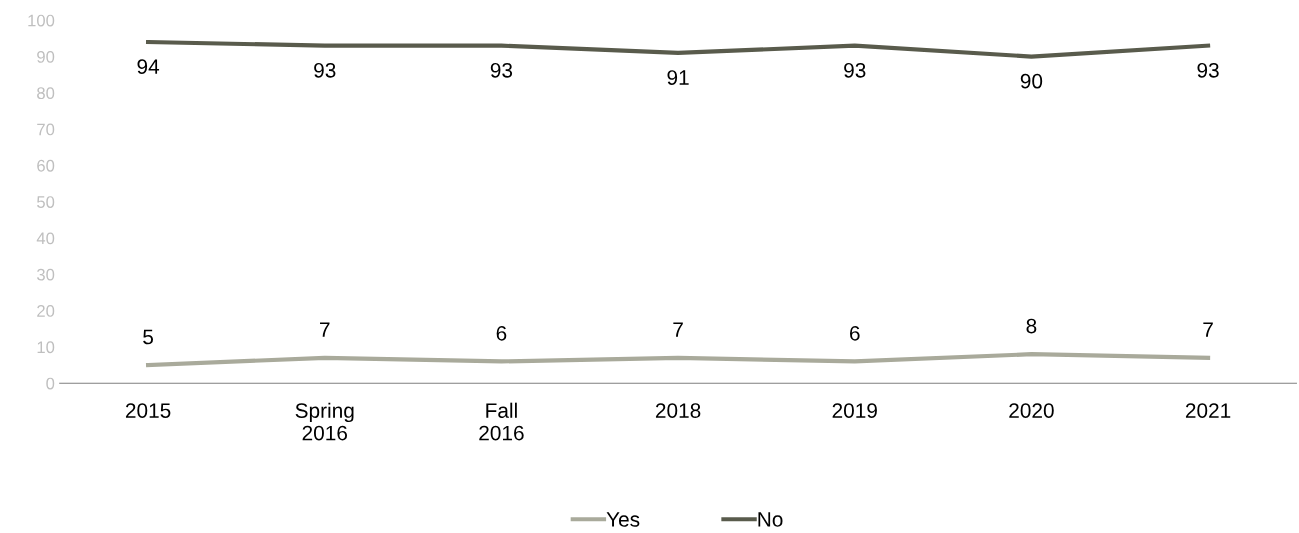 The image size is (1299, 533). I want to click on data-label: 90, so click(1031, 81).